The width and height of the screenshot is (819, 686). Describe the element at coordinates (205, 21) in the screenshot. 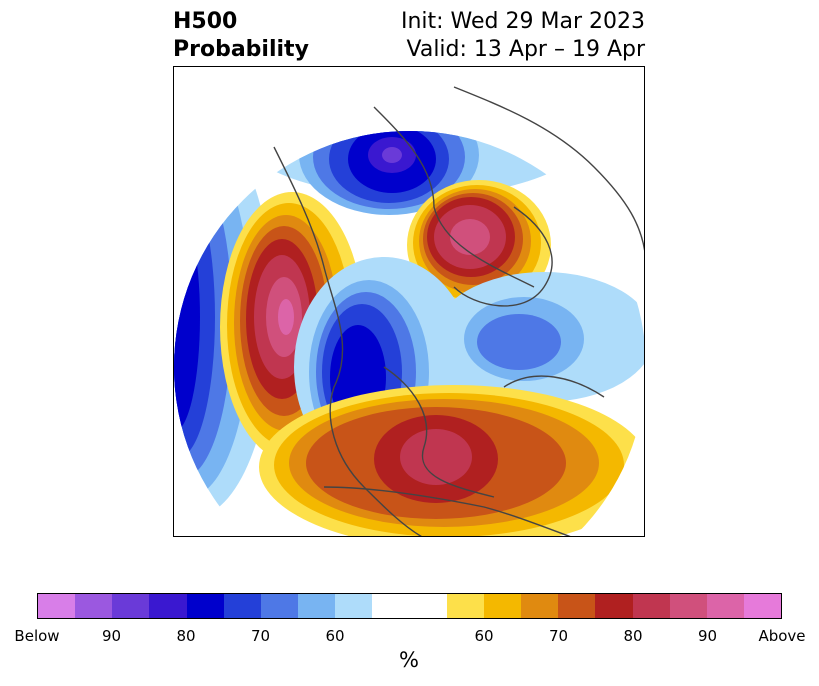

I see `variable-title: H500` at that location.